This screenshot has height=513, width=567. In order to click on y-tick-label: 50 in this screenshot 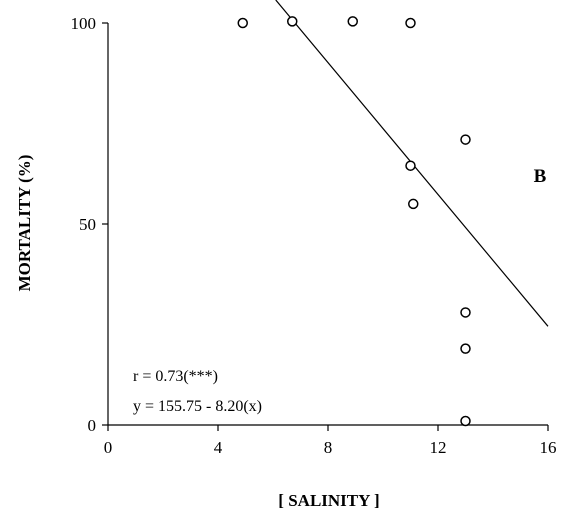, I will do `click(87, 224)`.